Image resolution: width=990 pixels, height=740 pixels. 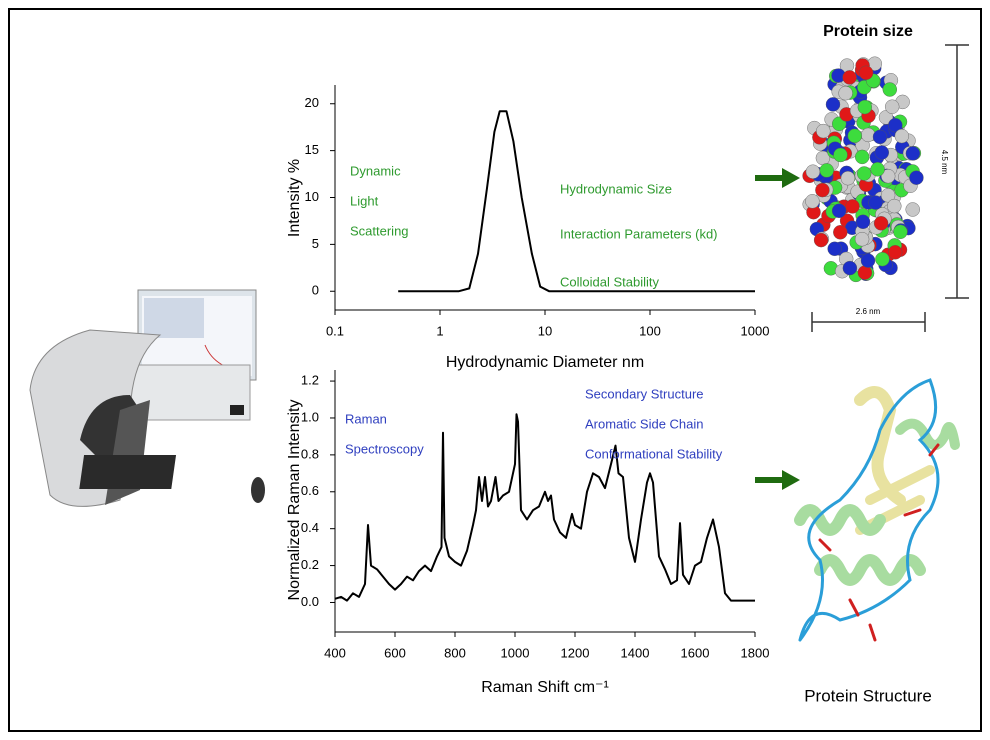 What do you see at coordinates (545, 330) in the screenshot?
I see `x-tick-label: 10` at bounding box center [545, 330].